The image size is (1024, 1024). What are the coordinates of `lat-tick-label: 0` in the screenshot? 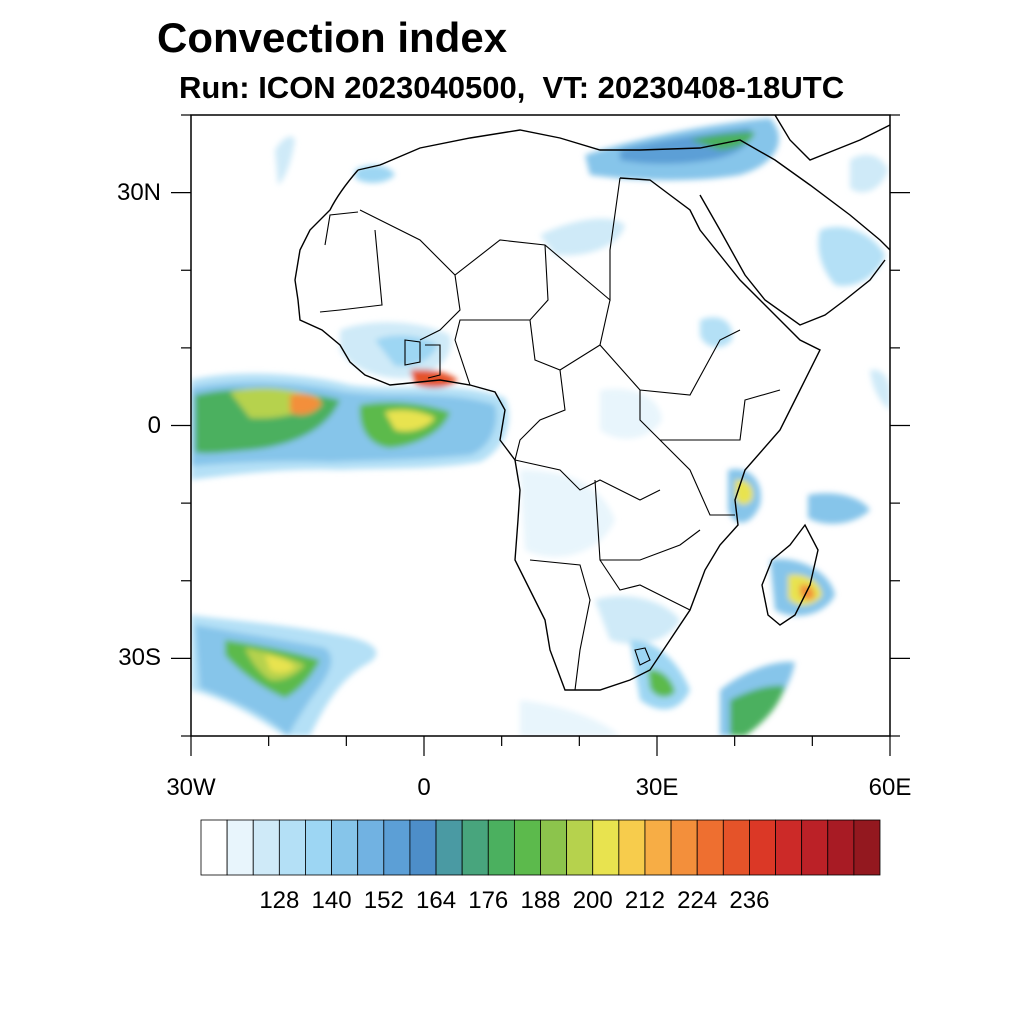 It's located at (154, 425).